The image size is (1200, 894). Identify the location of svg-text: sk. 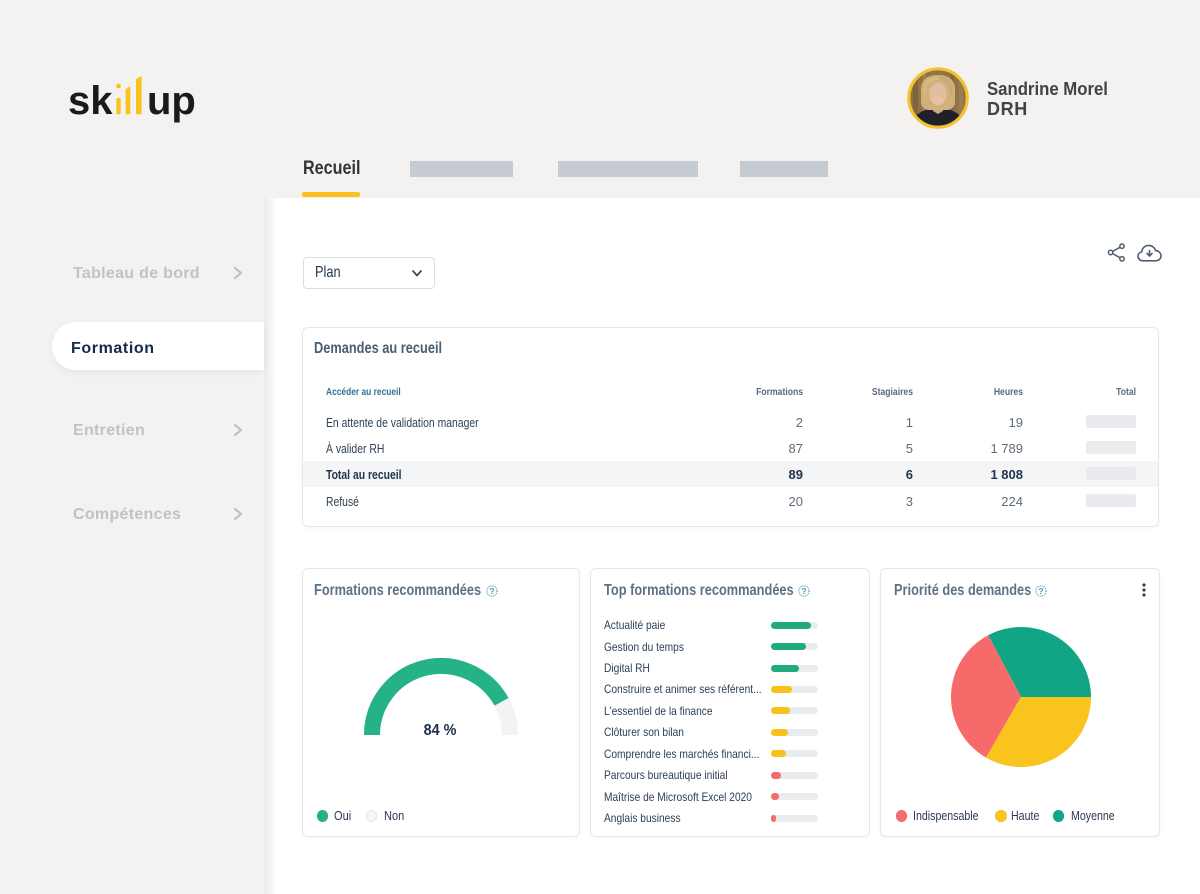
(90, 101).